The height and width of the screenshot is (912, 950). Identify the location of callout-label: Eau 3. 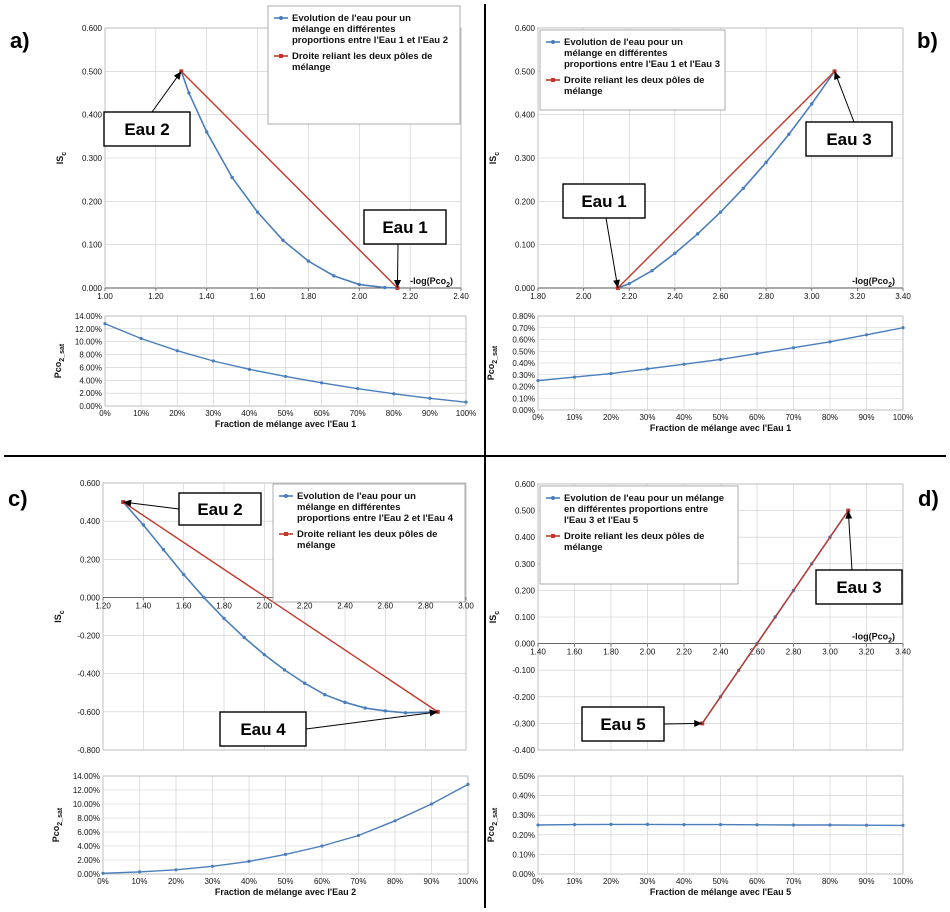
(858, 587).